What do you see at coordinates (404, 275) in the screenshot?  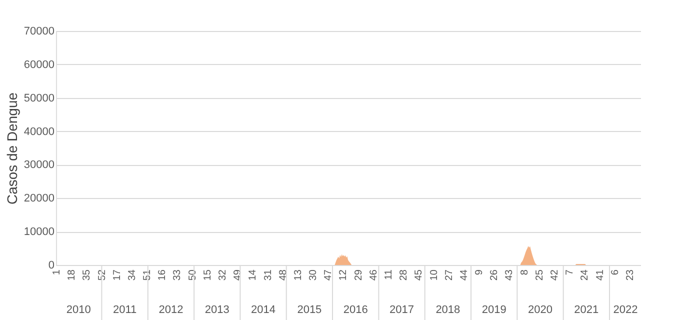 I see `x-tick-label: 28` at bounding box center [404, 275].